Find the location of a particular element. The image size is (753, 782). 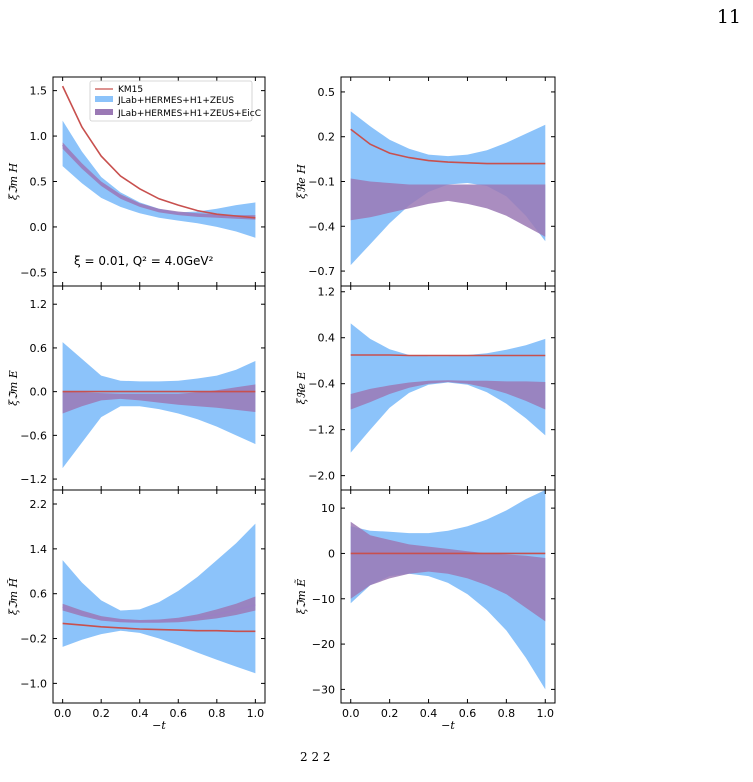

y-tick-label: −0.6 is located at coordinates (33, 435).